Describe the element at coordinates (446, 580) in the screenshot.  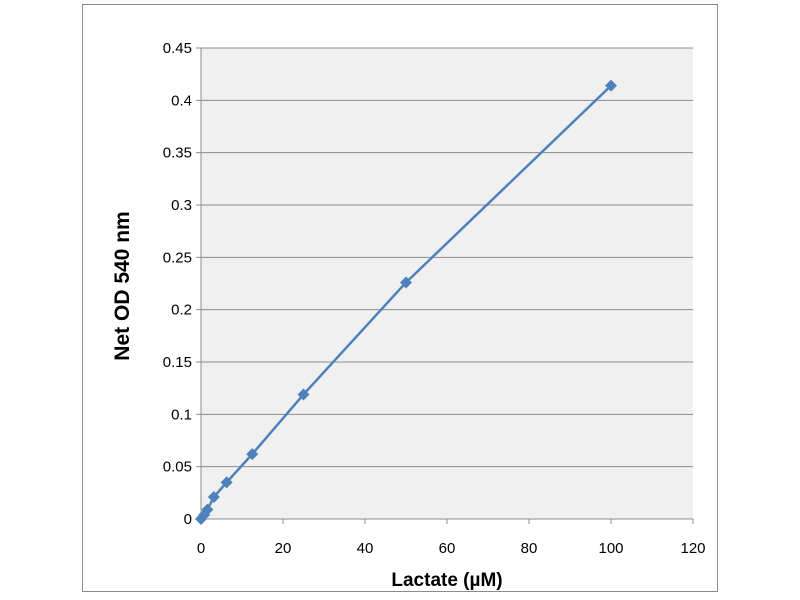
I see `x-axis-title: Lactate (µM)` at that location.